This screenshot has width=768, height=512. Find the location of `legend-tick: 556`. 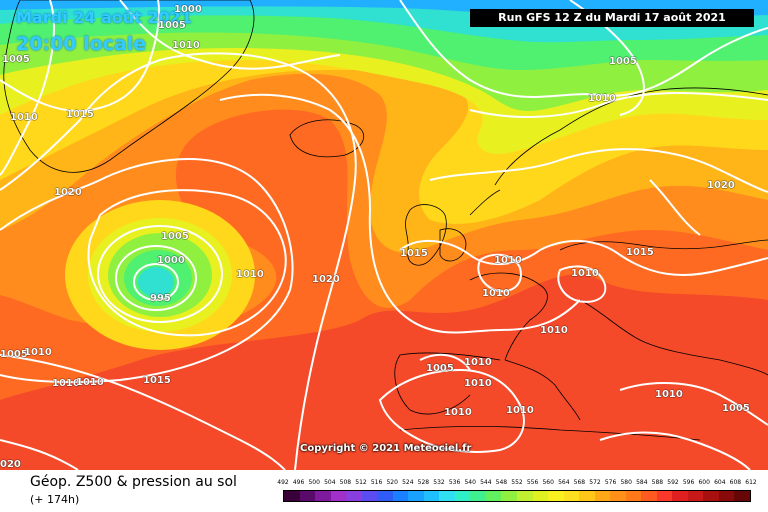

legend-tick: 556 is located at coordinates (532, 482).